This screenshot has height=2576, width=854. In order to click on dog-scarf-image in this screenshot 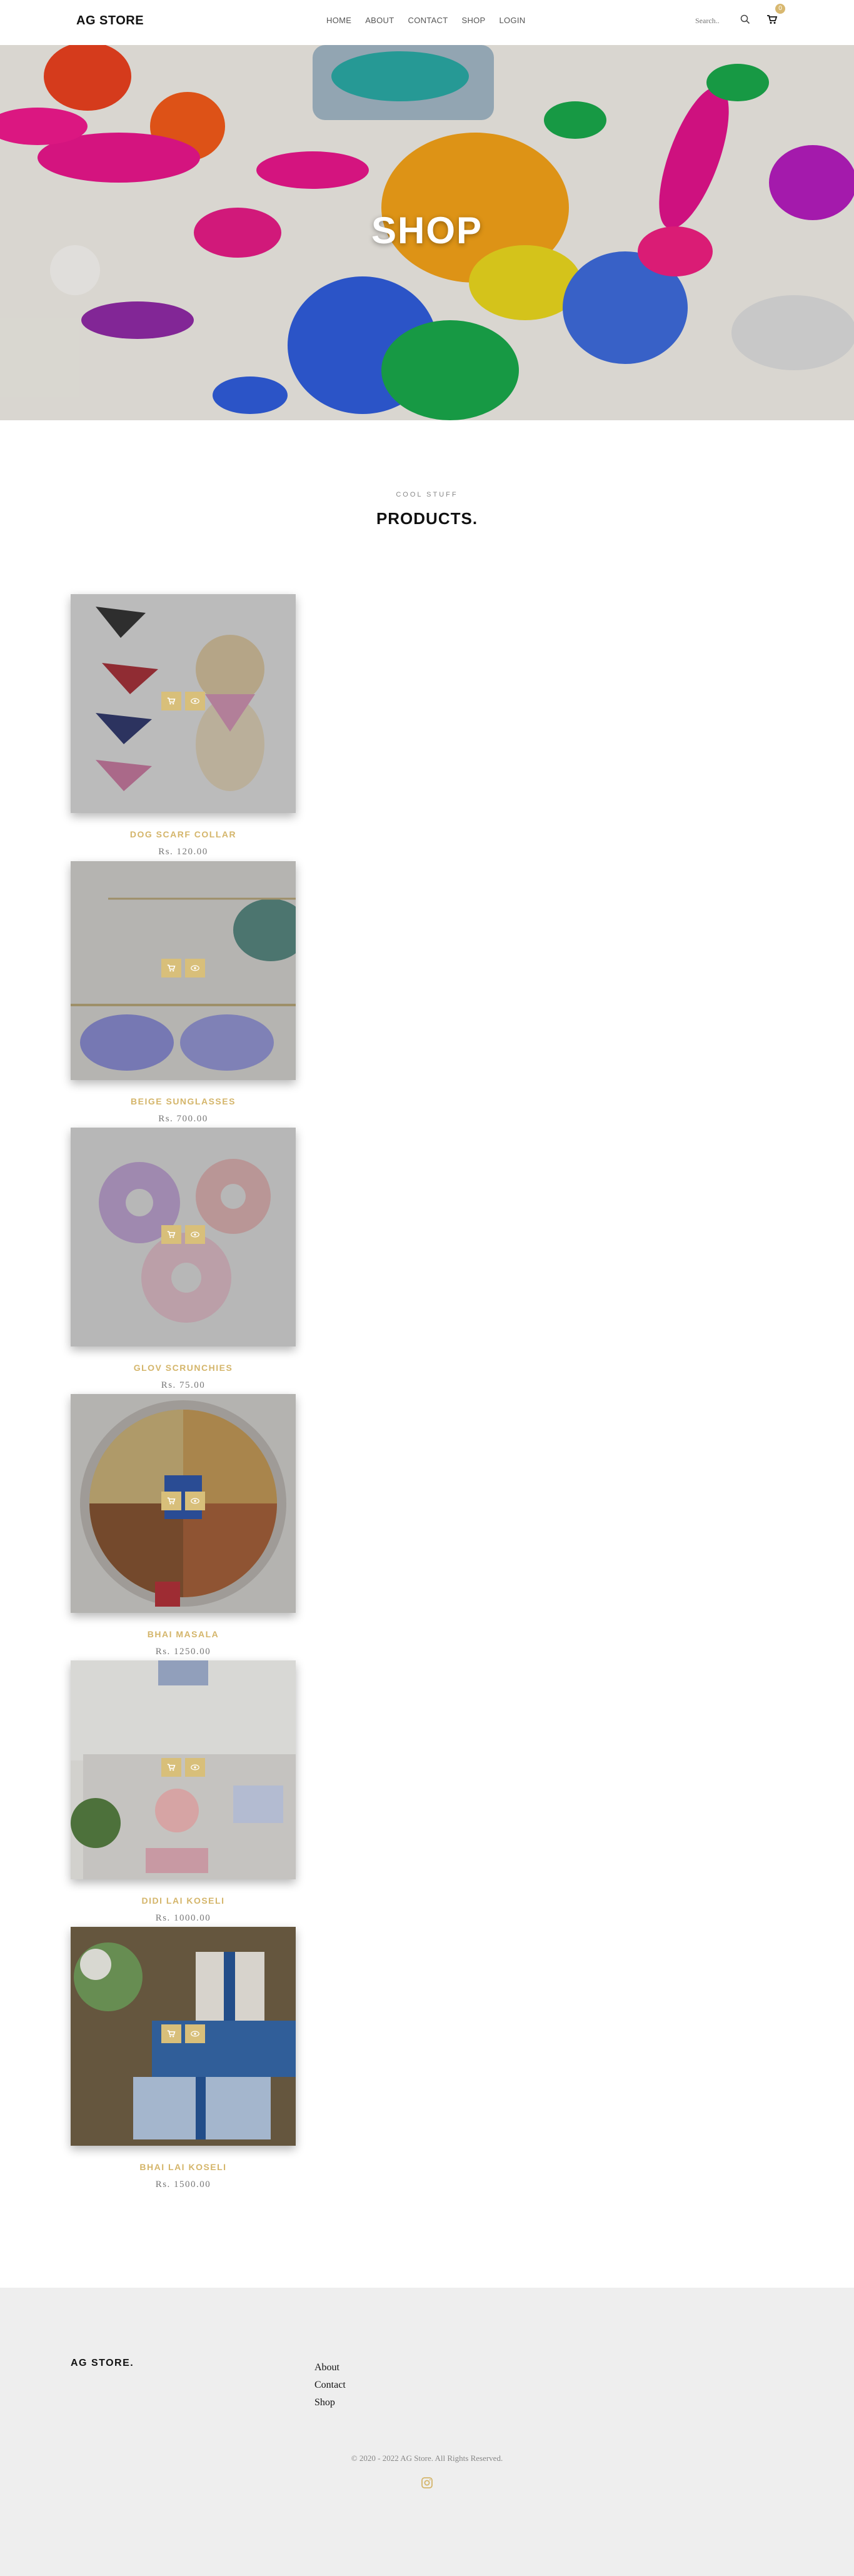, I will do `click(183, 704)`.